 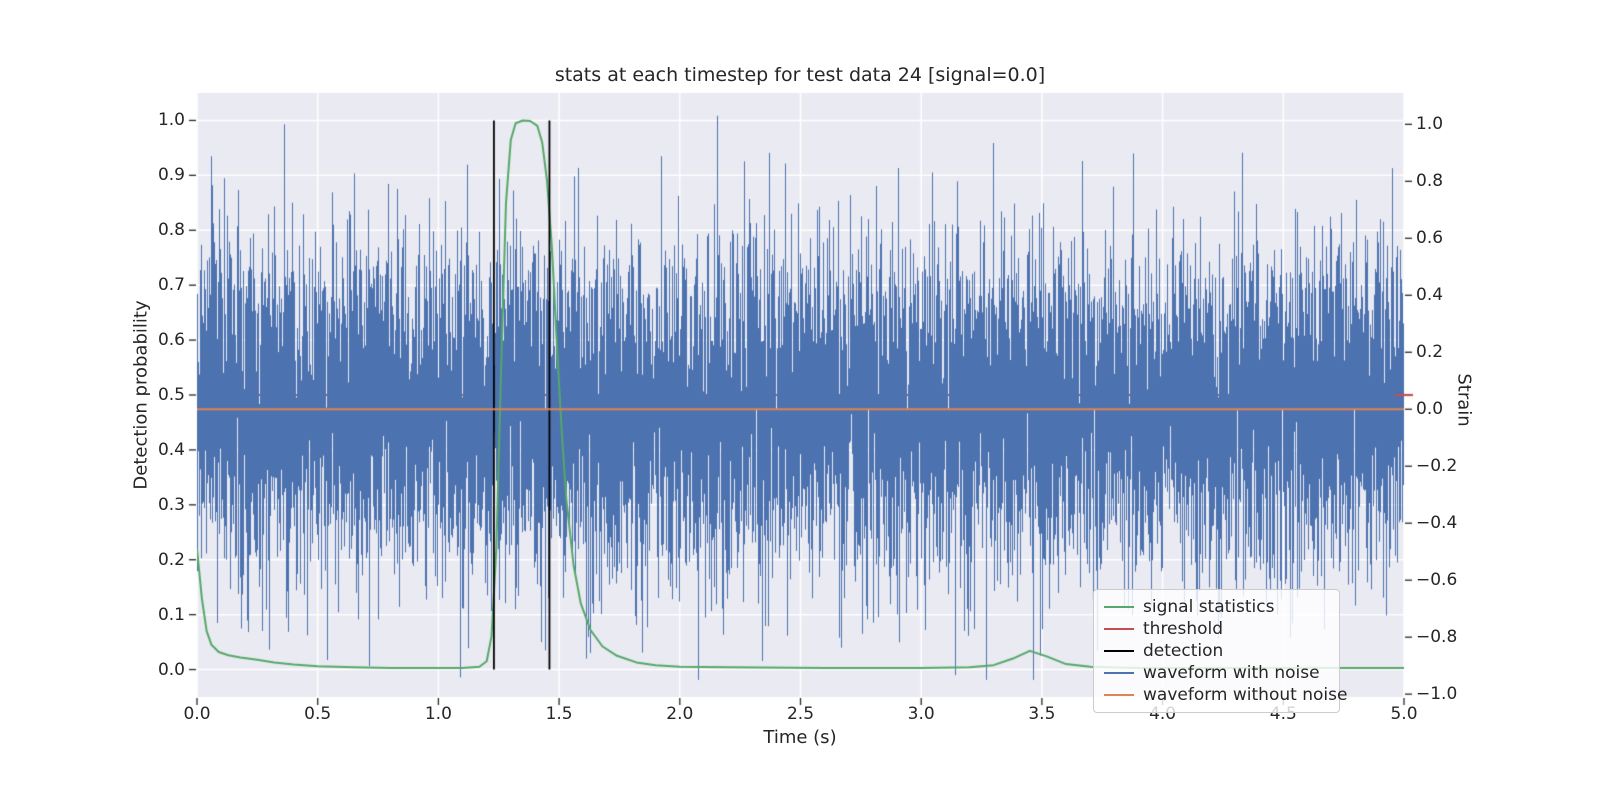 What do you see at coordinates (1119, 695) in the screenshot?
I see `legend-swatch-waveform-without-noise` at bounding box center [1119, 695].